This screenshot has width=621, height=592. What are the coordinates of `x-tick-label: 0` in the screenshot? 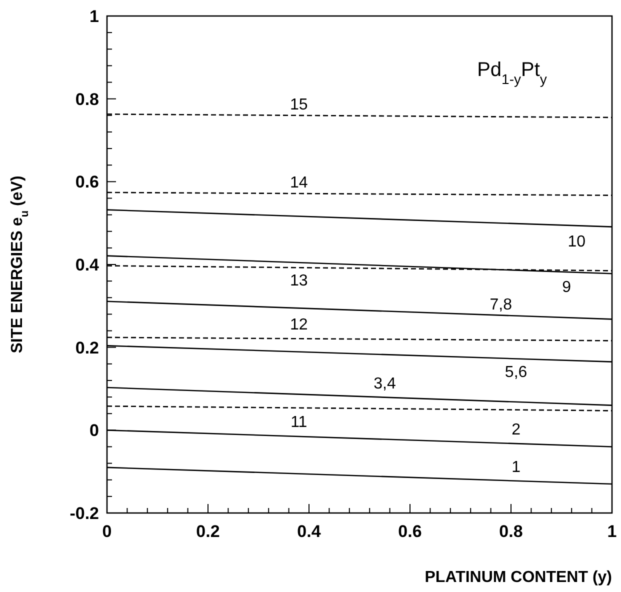 It's located at (107, 531).